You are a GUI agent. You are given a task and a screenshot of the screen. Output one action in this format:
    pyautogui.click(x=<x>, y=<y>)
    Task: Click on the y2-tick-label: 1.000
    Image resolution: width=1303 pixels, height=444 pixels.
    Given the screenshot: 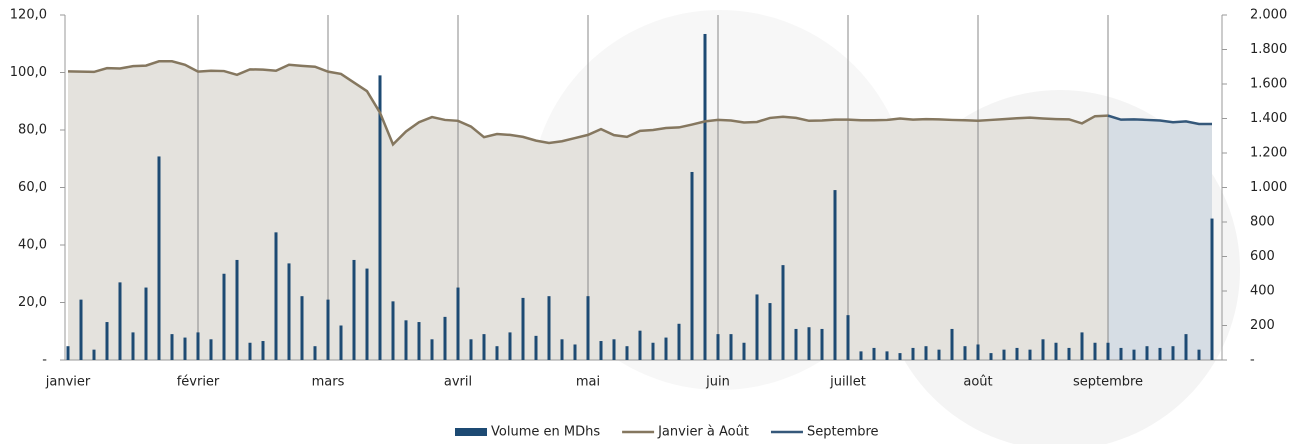 What is the action you would take?
    pyautogui.click(x=1268, y=187)
    